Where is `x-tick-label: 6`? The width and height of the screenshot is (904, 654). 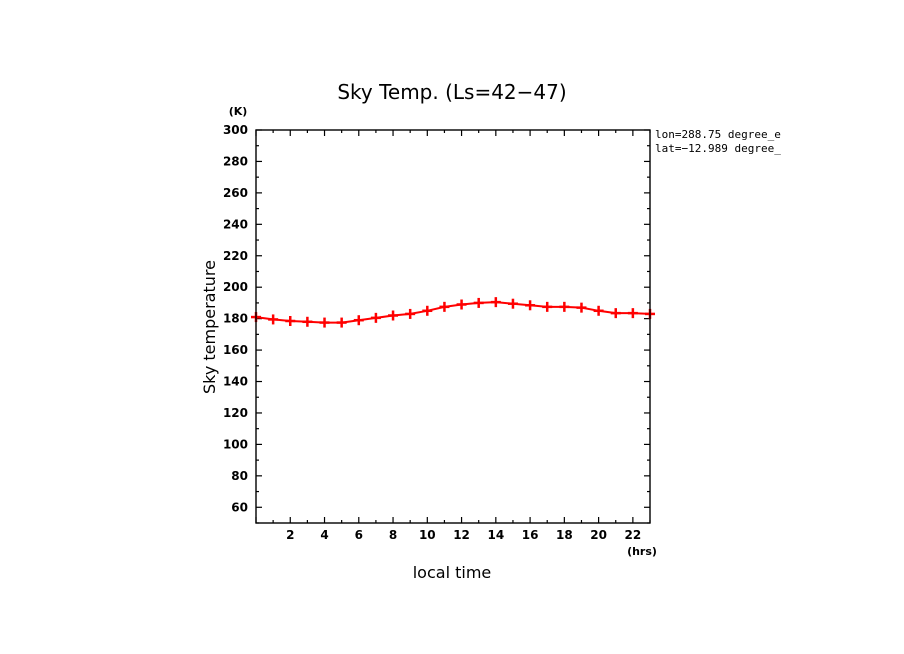 x-tick-label: 6 is located at coordinates (359, 535).